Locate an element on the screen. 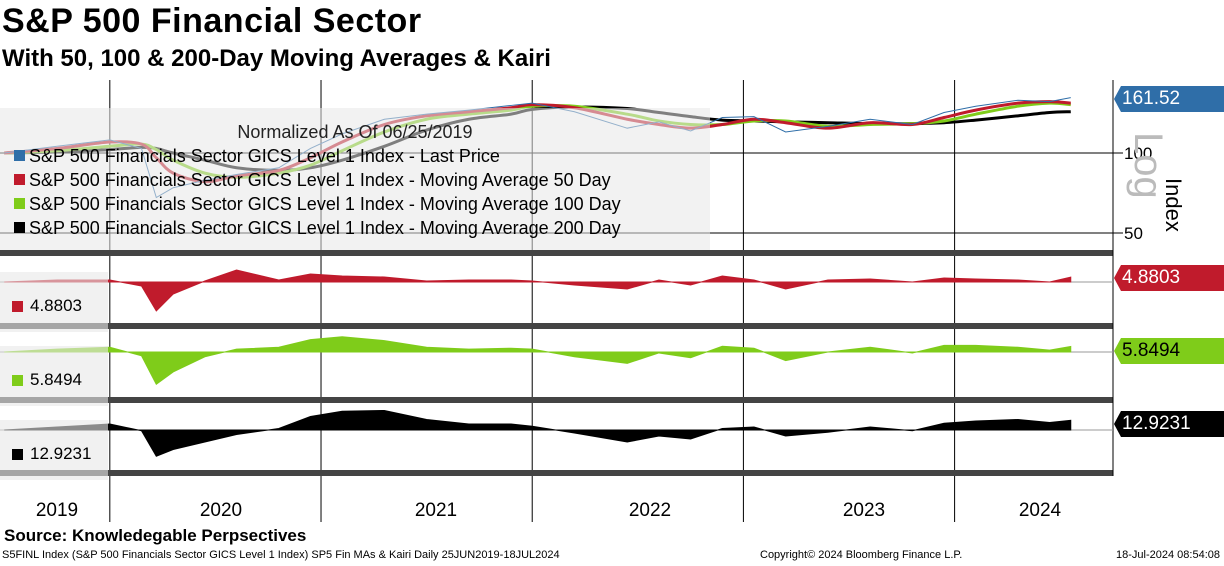 The image size is (1224, 566). footer-copyright: Copyright© 2024 Bloomberg Finance L.P. is located at coordinates (861, 555).